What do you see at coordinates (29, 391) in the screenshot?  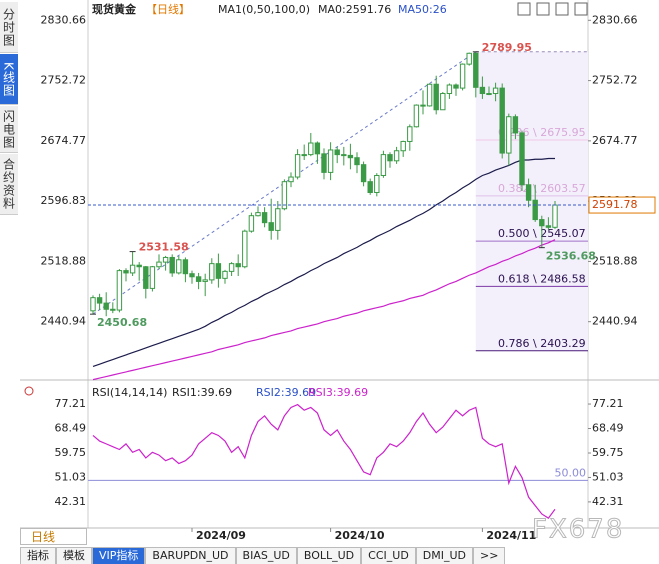 I see `settings-icon` at bounding box center [29, 391].